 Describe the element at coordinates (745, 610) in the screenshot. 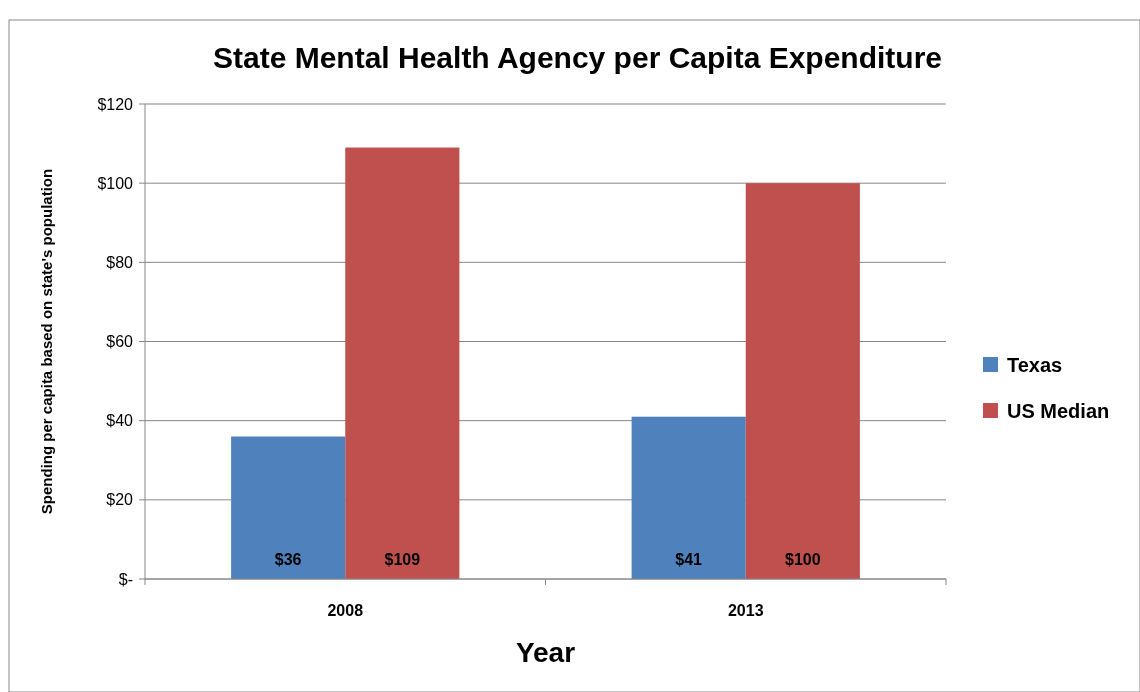

I see `x-tick-label: 2013` at that location.